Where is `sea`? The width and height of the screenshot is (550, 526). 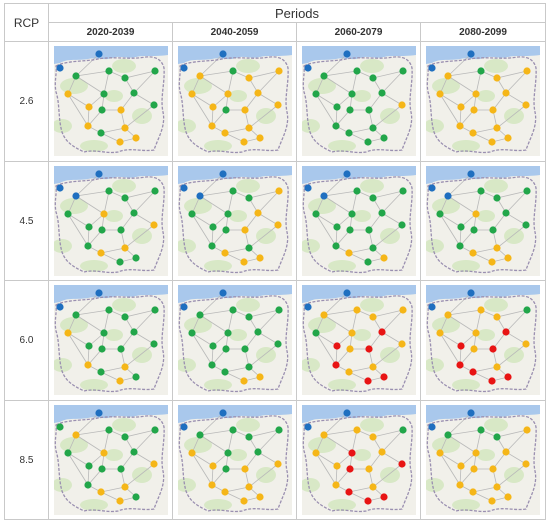 sea is located at coordinates (359, 414).